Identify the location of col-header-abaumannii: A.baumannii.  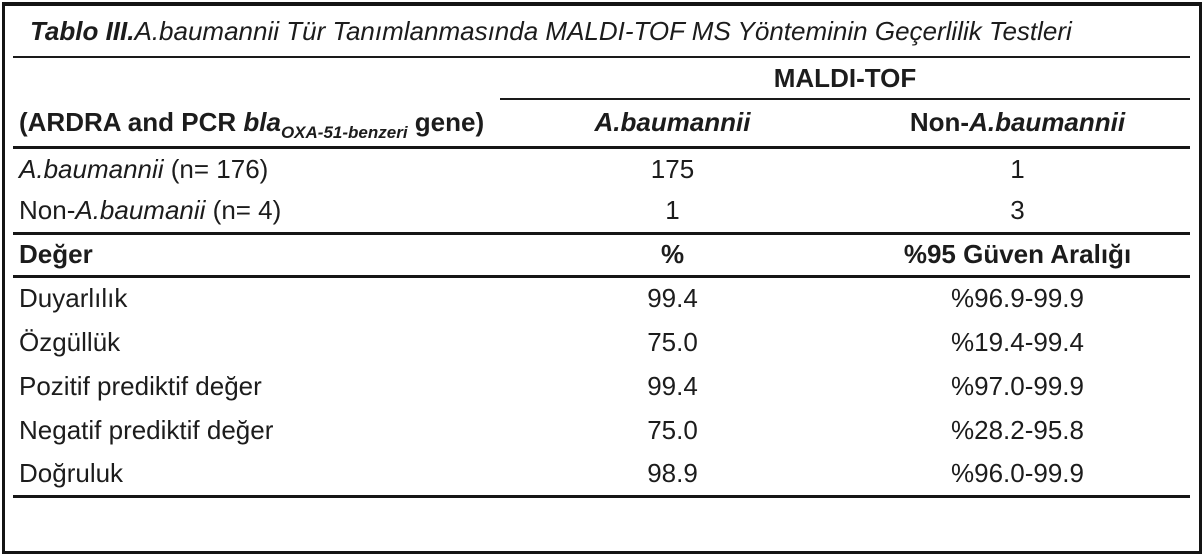
(672, 124).